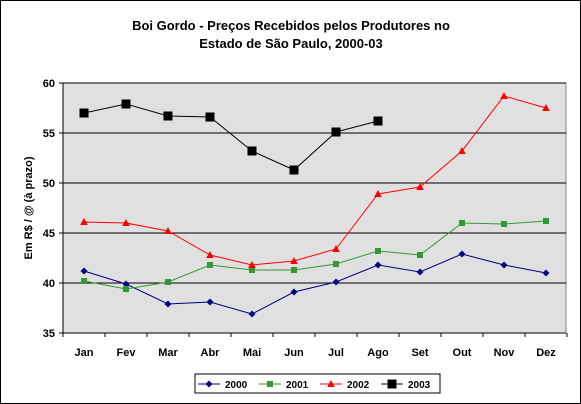 The height and width of the screenshot is (404, 581). Describe the element at coordinates (209, 384) in the screenshot. I see `legend-swatch-marker-2000` at that location.